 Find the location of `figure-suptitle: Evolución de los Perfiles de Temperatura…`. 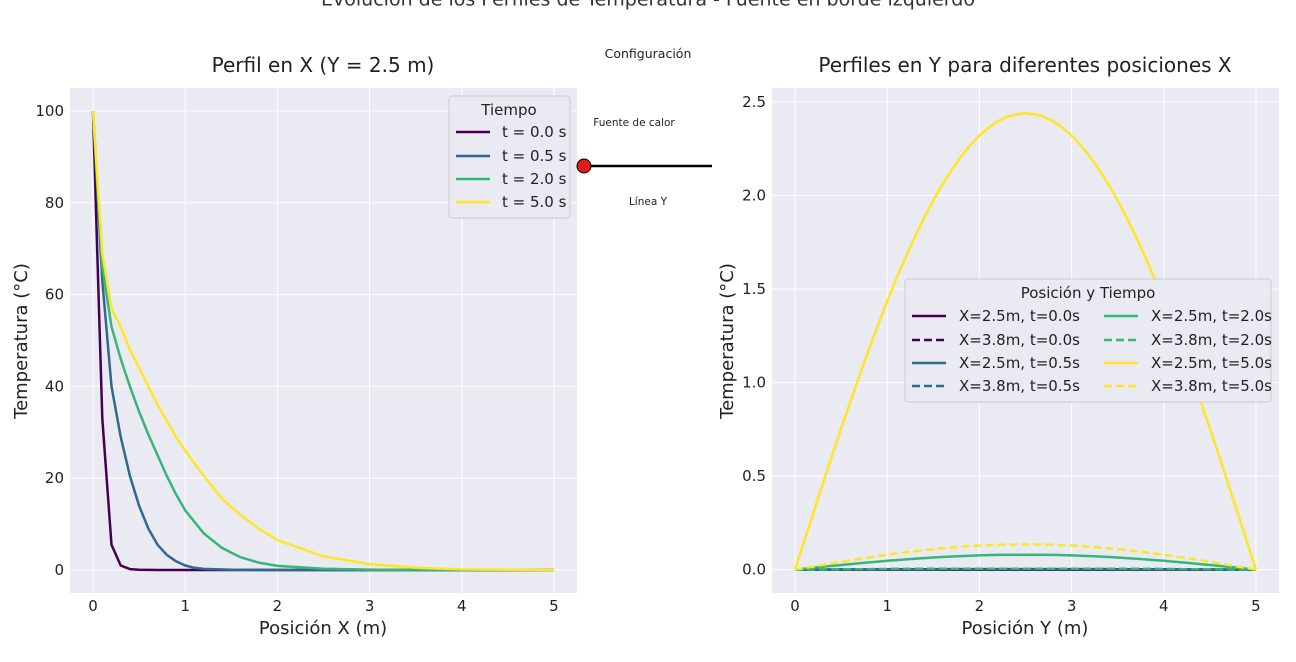

figure-suptitle: Evolución de los Perfiles de Temperatura… is located at coordinates (648, 5).